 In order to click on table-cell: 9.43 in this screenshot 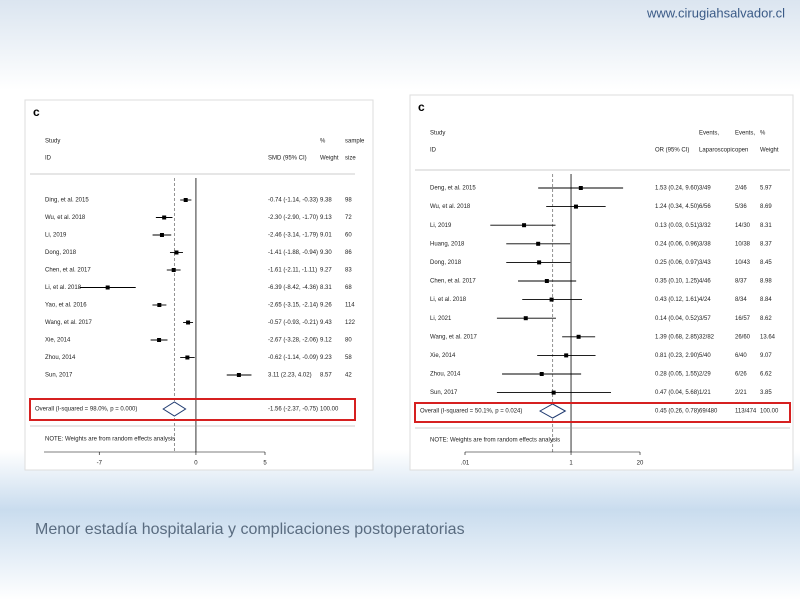, I will do `click(326, 323)`.